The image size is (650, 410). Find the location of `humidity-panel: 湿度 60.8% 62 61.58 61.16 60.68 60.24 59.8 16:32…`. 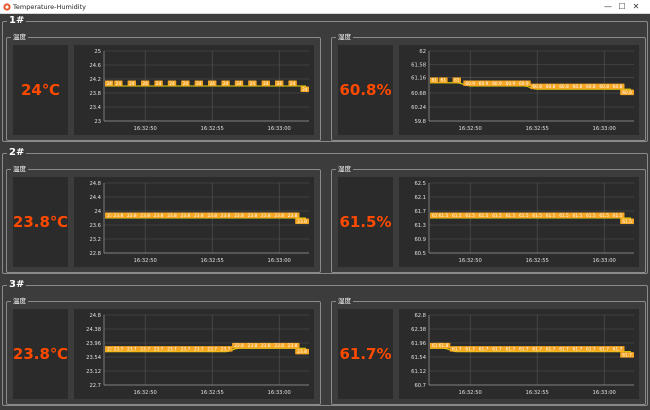

humidity-panel: 湿度 60.8% 62 61.58 61.16 60.68 60.24 59.8 16:32… is located at coordinates (488, 86).